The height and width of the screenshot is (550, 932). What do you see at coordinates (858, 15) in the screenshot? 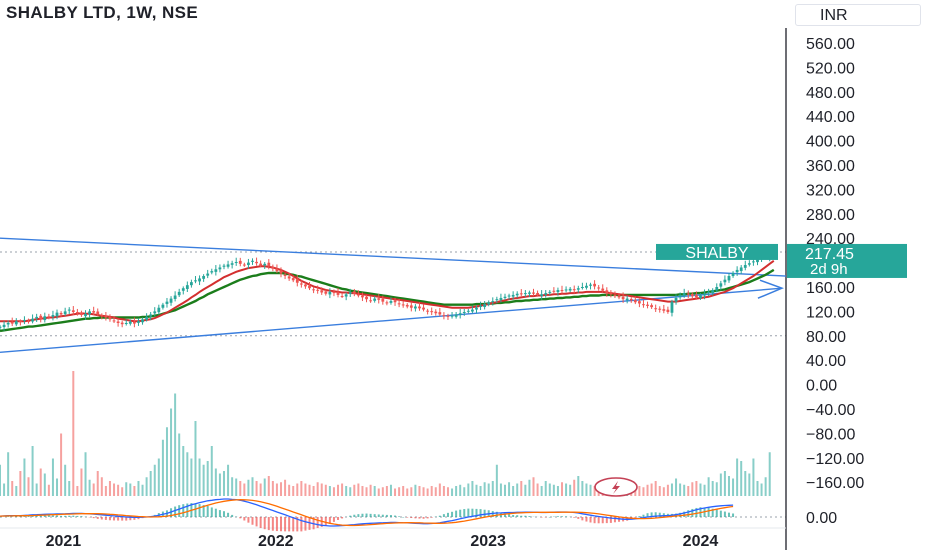
I see `currency-selector: INR` at bounding box center [858, 15].